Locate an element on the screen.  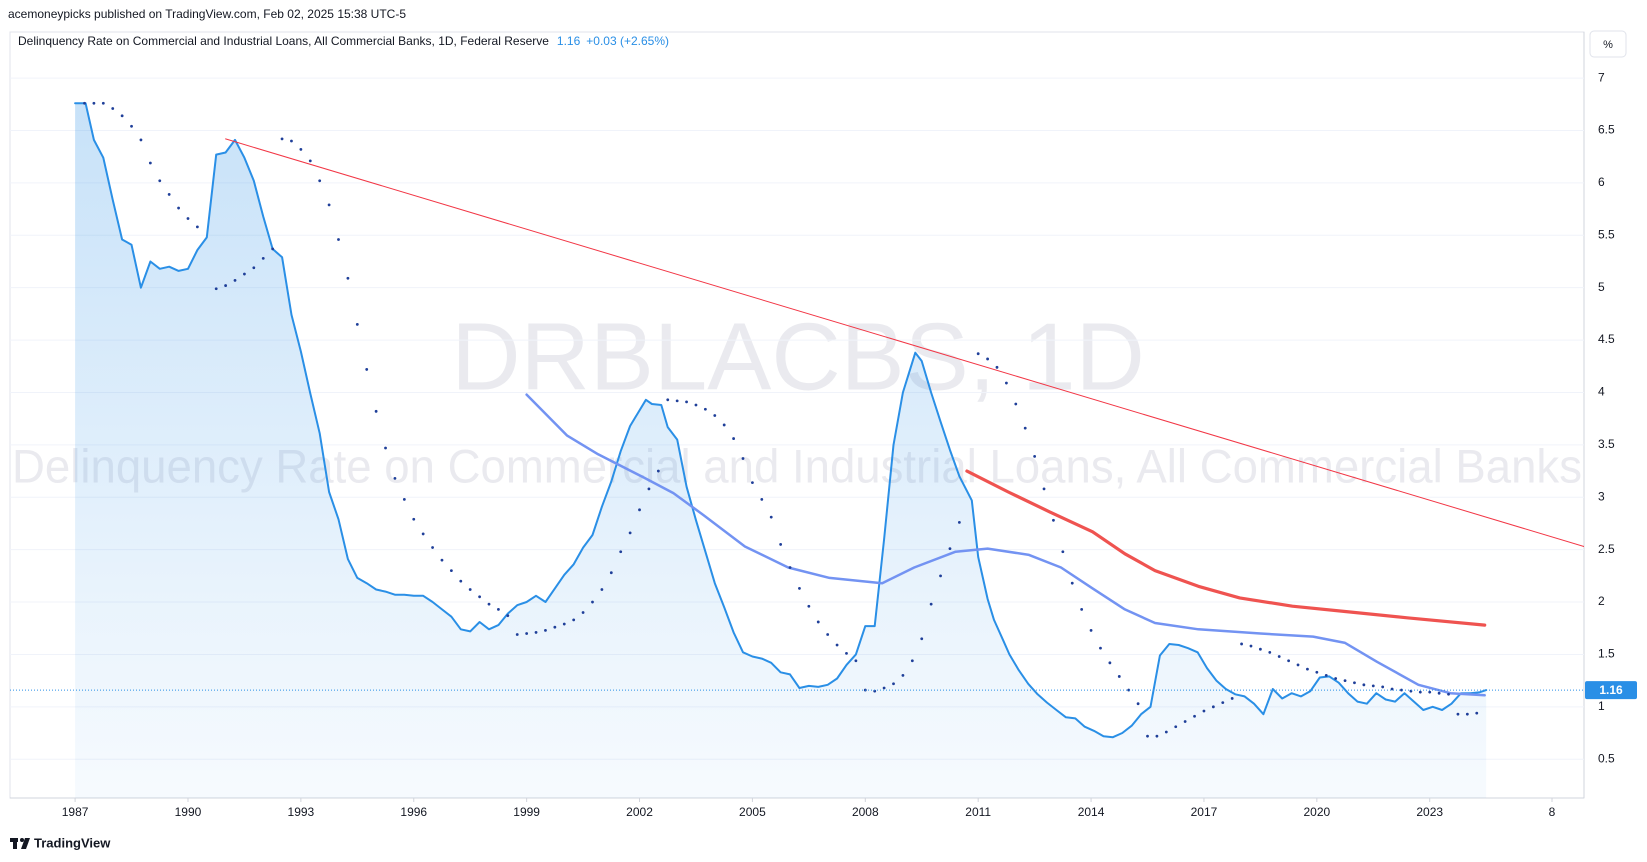
y-tick-label: 2.5 is located at coordinates (1606, 549).